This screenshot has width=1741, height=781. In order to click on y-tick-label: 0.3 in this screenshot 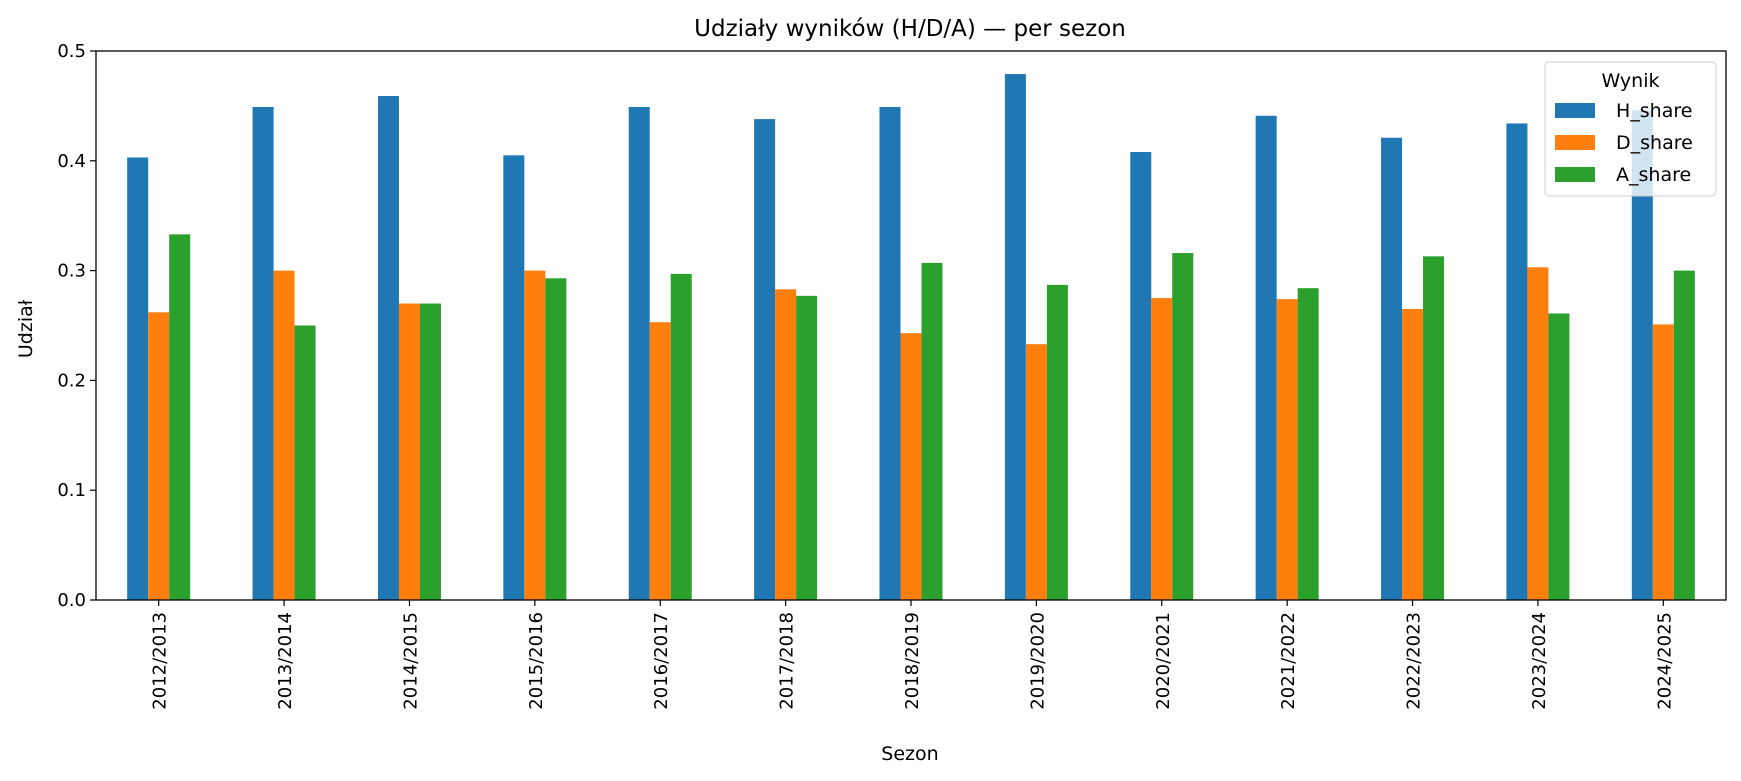, I will do `click(71, 271)`.